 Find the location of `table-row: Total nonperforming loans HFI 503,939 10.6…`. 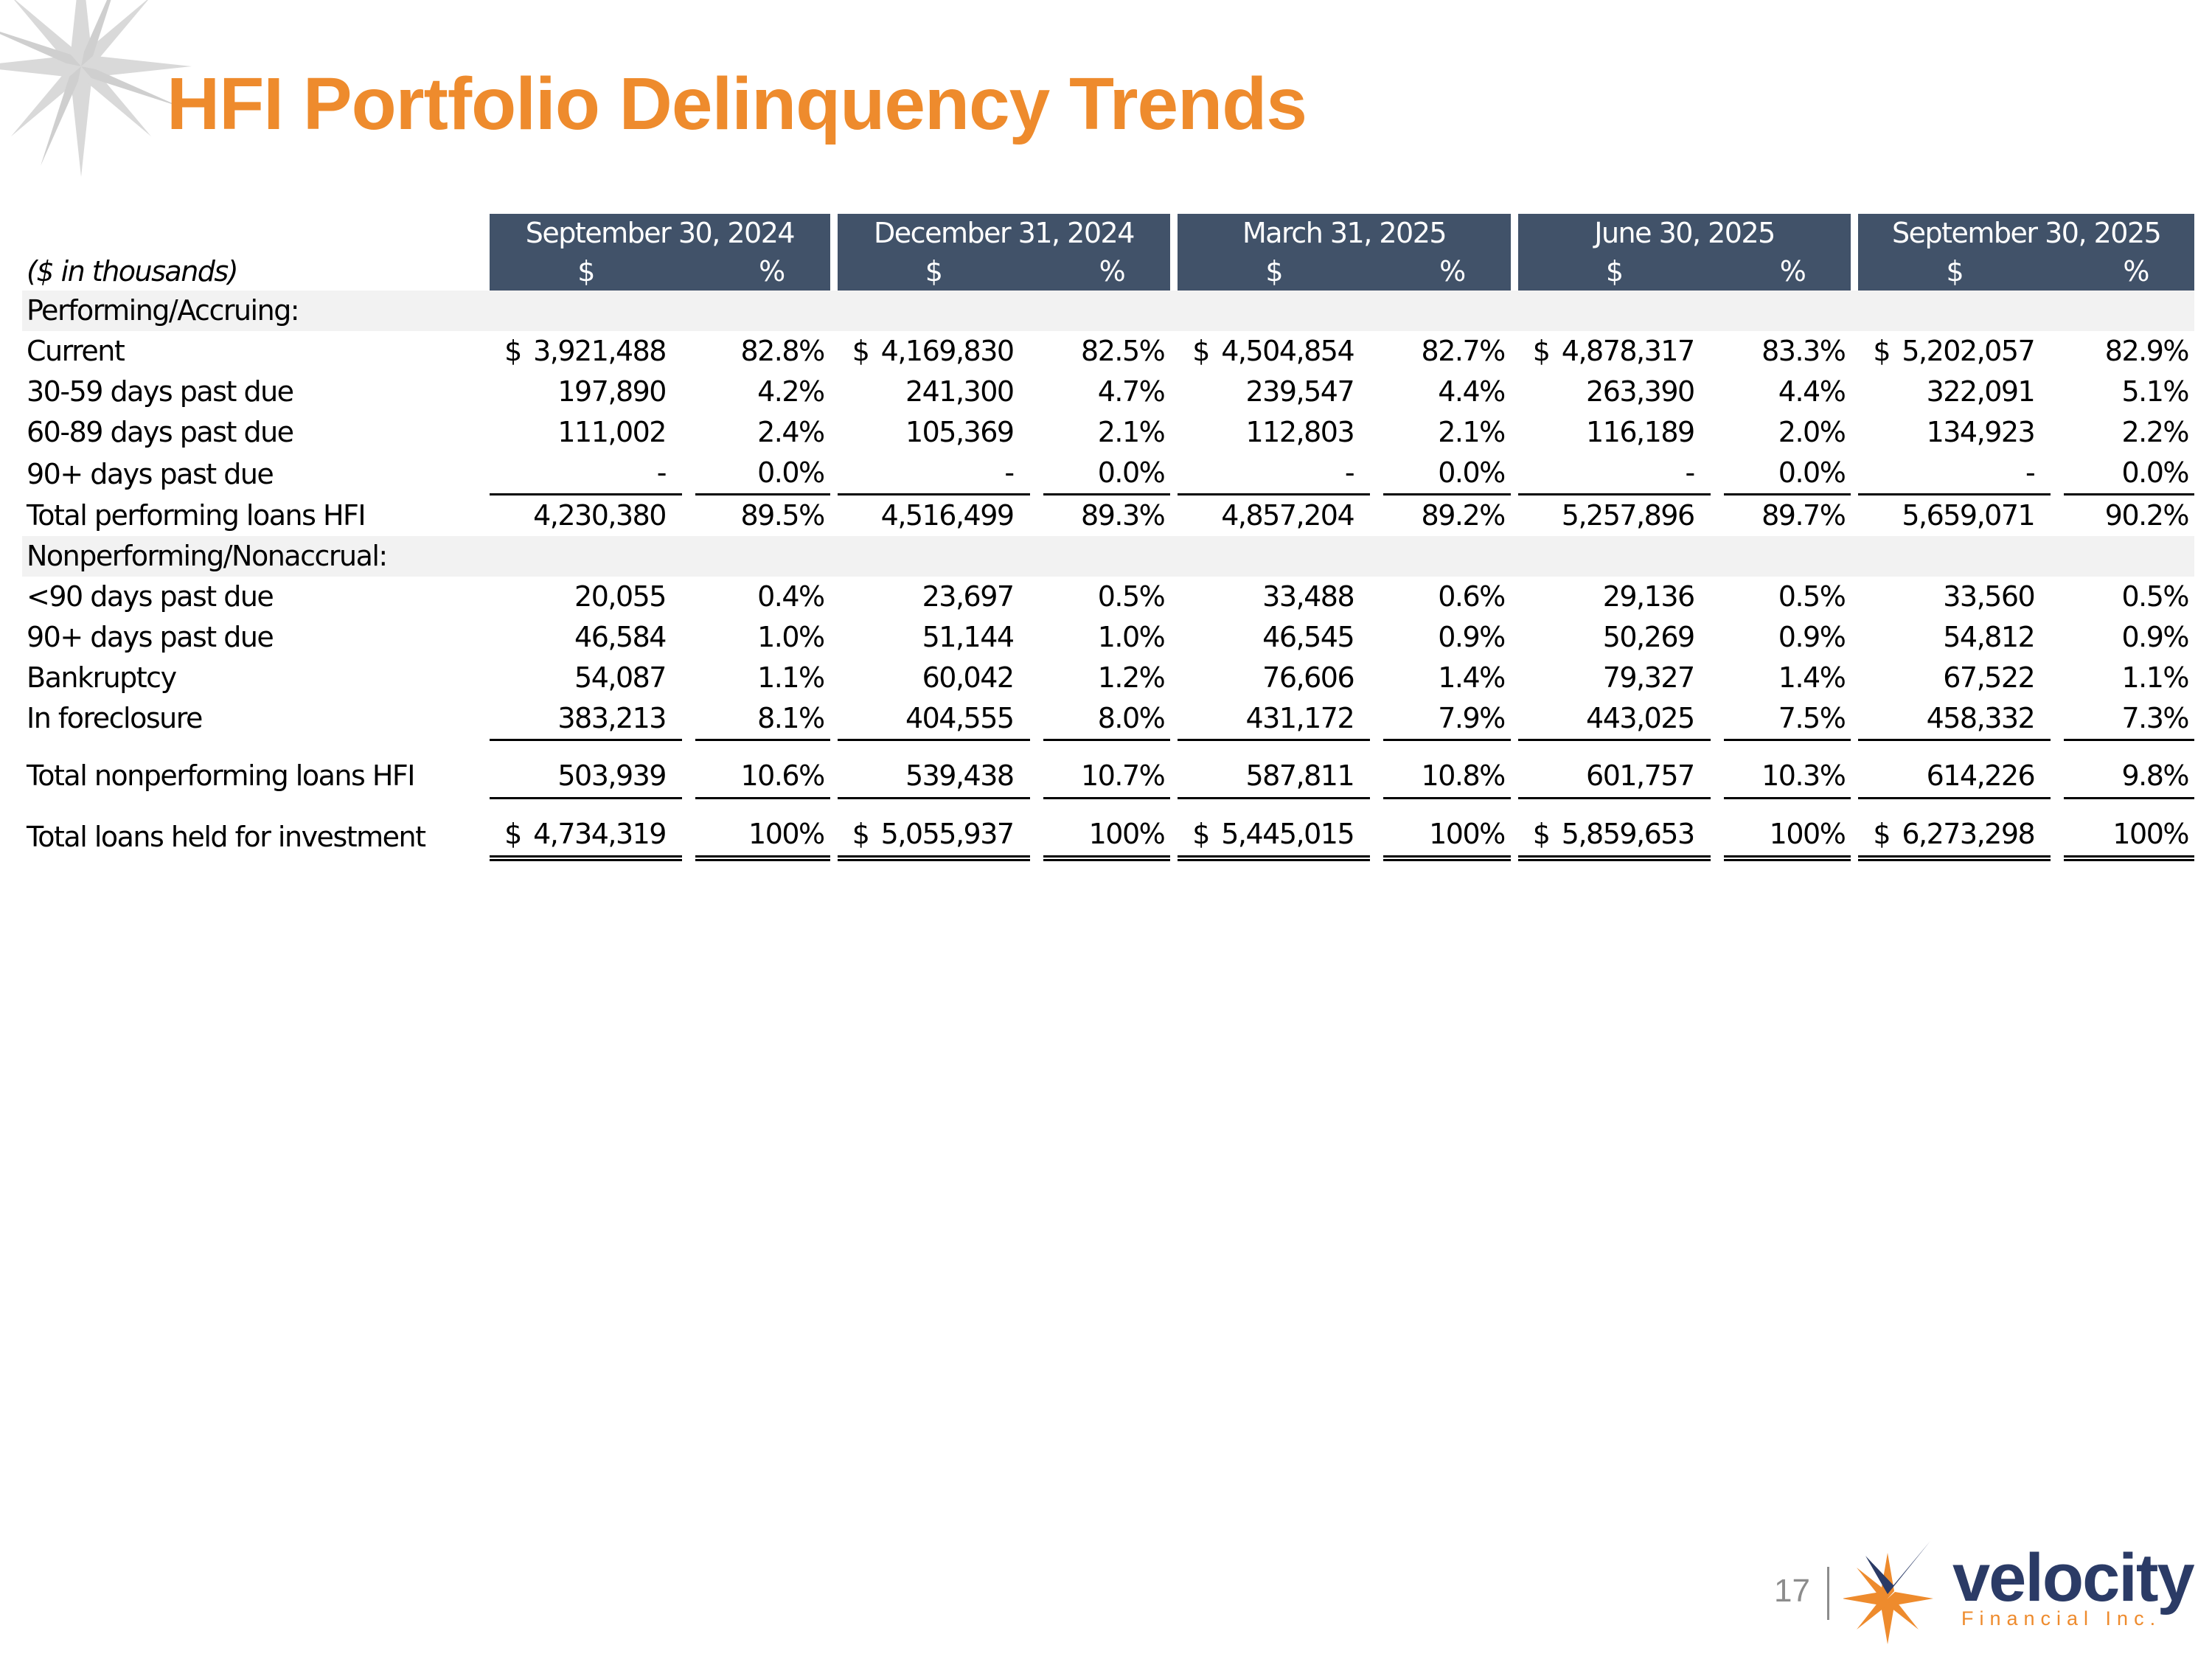

table-row: Total nonperforming loans HFI 503,939 10.6… is located at coordinates (1108, 769).